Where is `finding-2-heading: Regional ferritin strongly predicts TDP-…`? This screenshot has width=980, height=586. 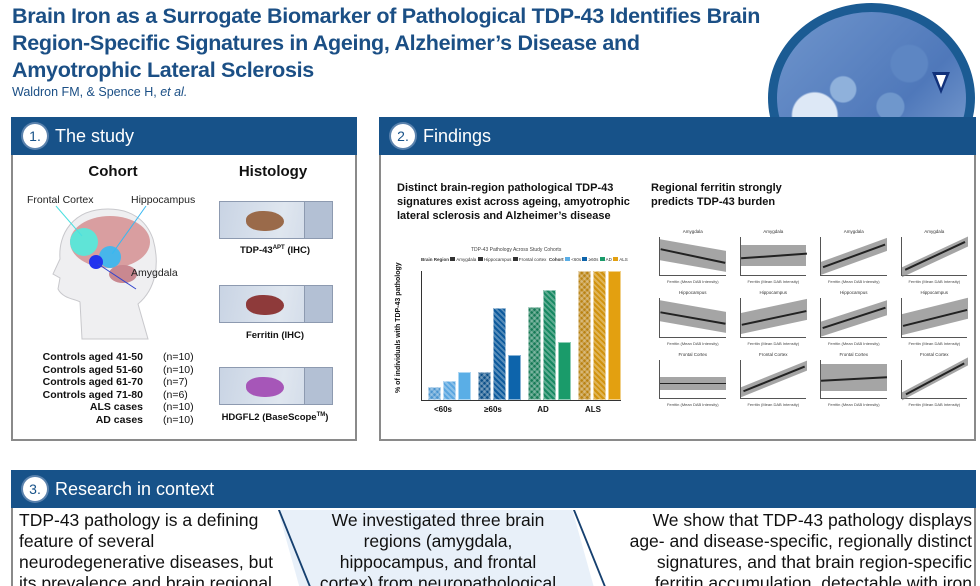
finding-2-heading: Regional ferritin strongly predicts TDP-… is located at coordinates (716, 195).